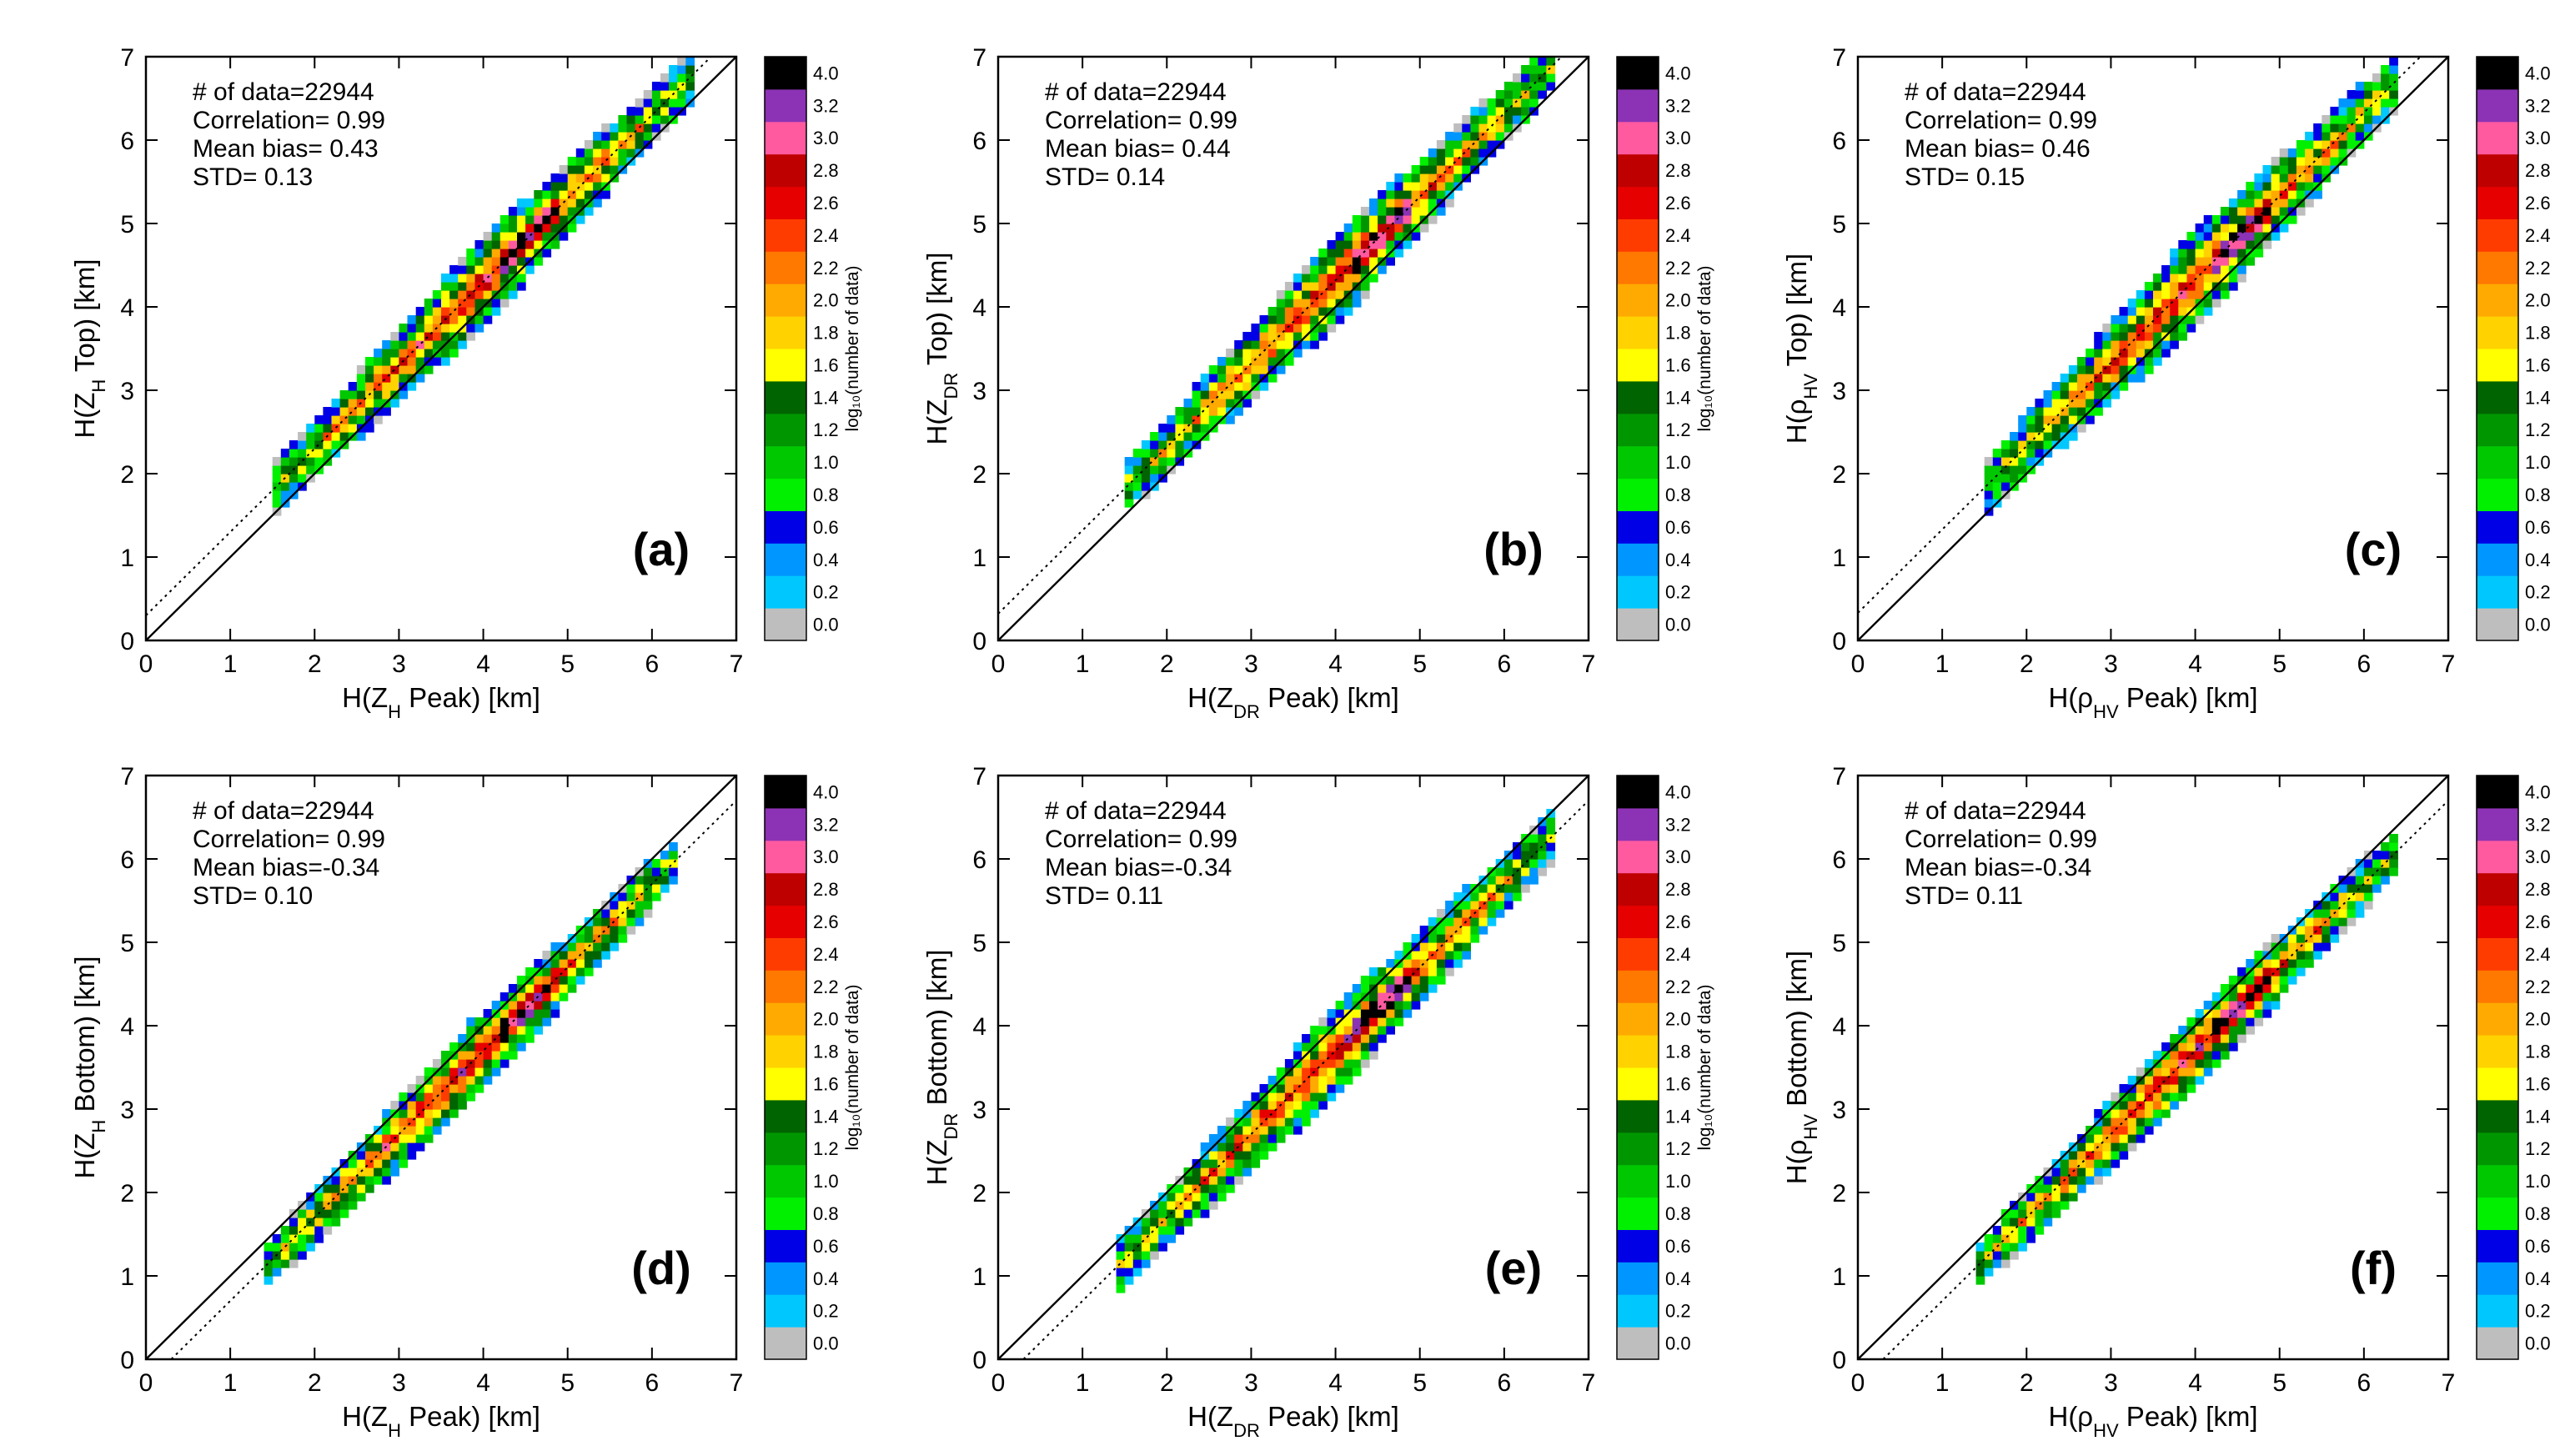 This screenshot has height=1456, width=2555. Describe the element at coordinates (2153, 1067) in the screenshot. I see `one-to-one-line` at that location.